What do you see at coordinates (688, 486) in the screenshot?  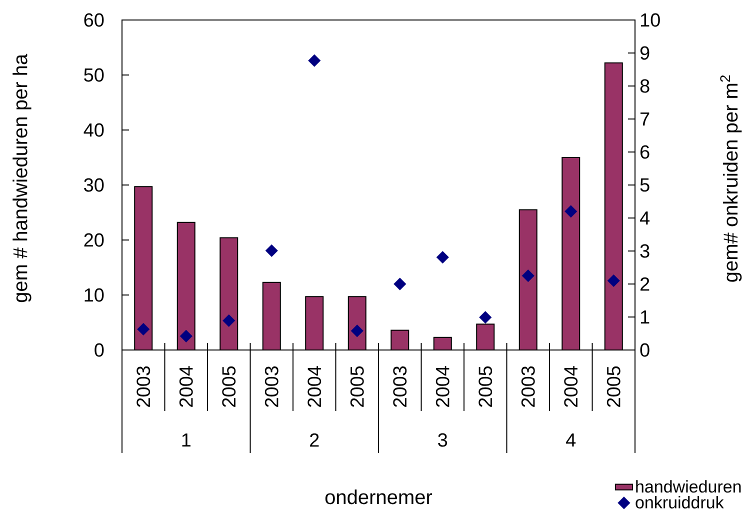 I see `legend-label: handwieduren` at bounding box center [688, 486].